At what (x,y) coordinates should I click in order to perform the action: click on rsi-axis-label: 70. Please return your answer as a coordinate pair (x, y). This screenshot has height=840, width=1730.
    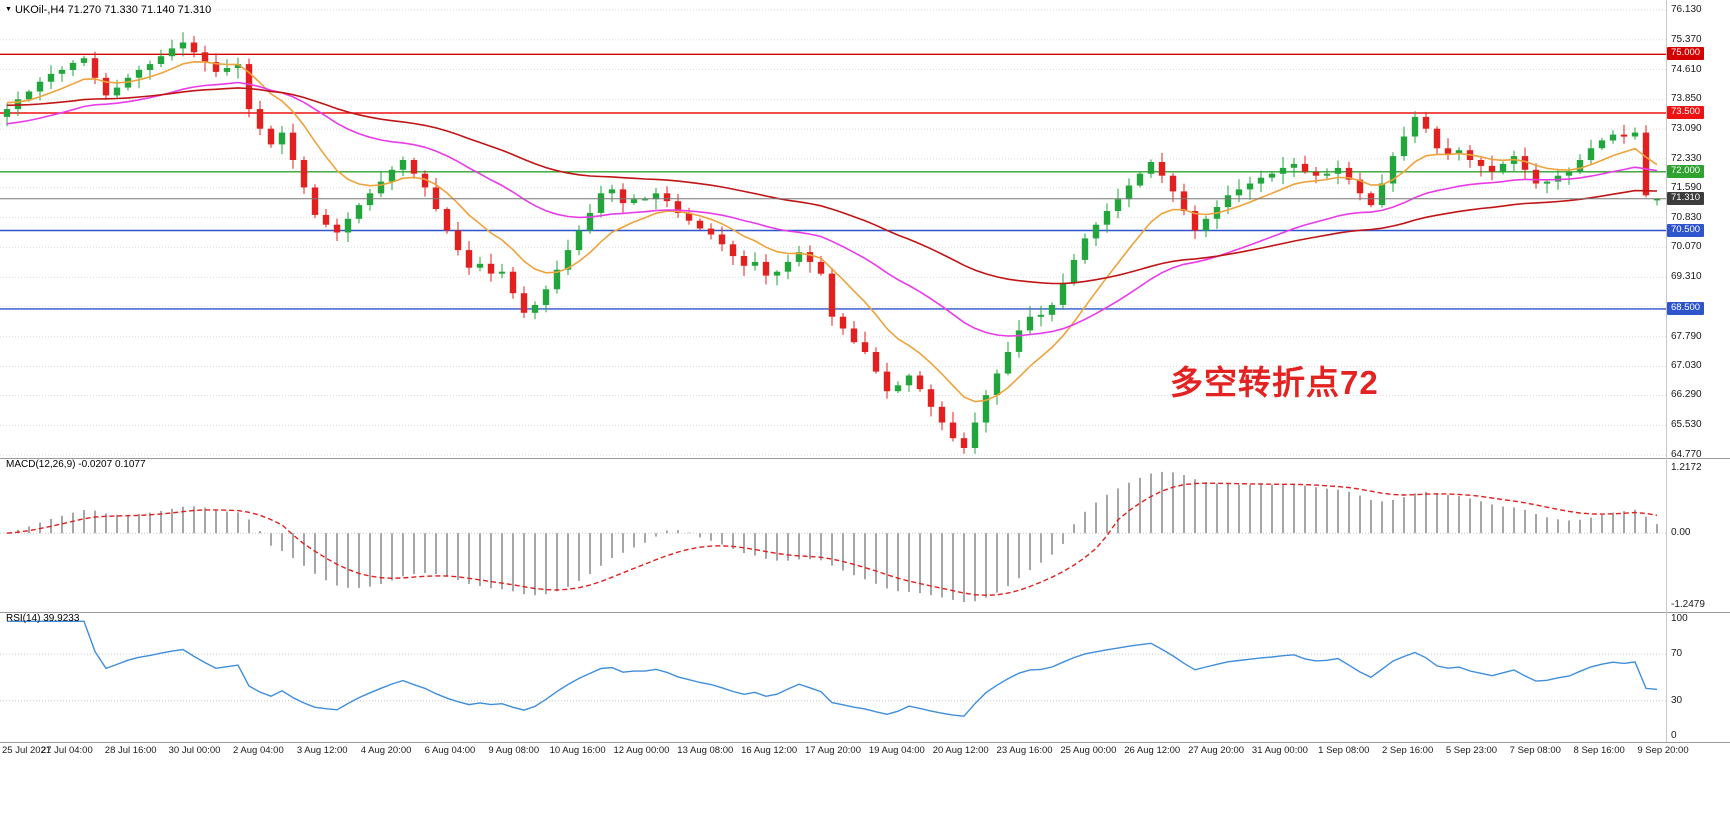
    Looking at the image, I should click on (1677, 654).